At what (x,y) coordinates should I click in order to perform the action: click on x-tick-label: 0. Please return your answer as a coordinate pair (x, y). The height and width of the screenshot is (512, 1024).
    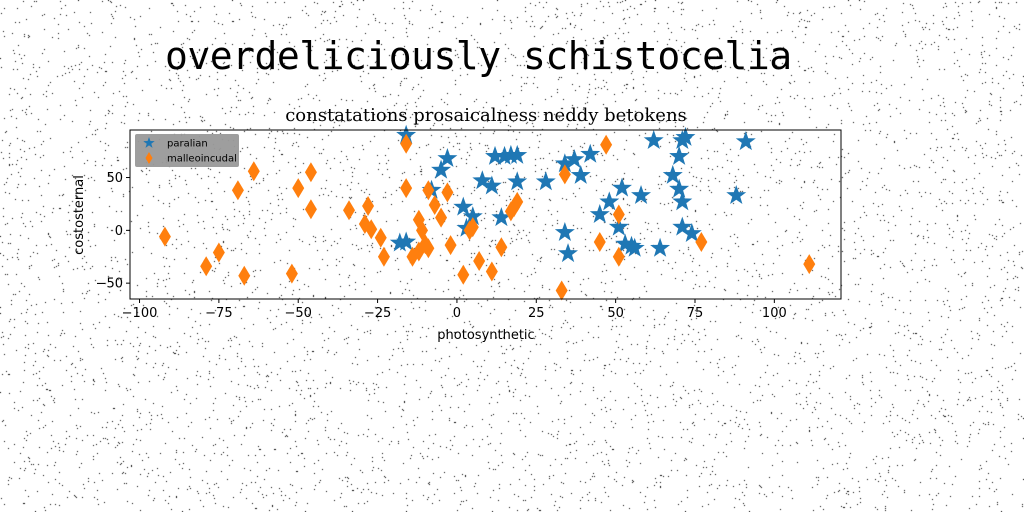
    Looking at the image, I should click on (457, 313).